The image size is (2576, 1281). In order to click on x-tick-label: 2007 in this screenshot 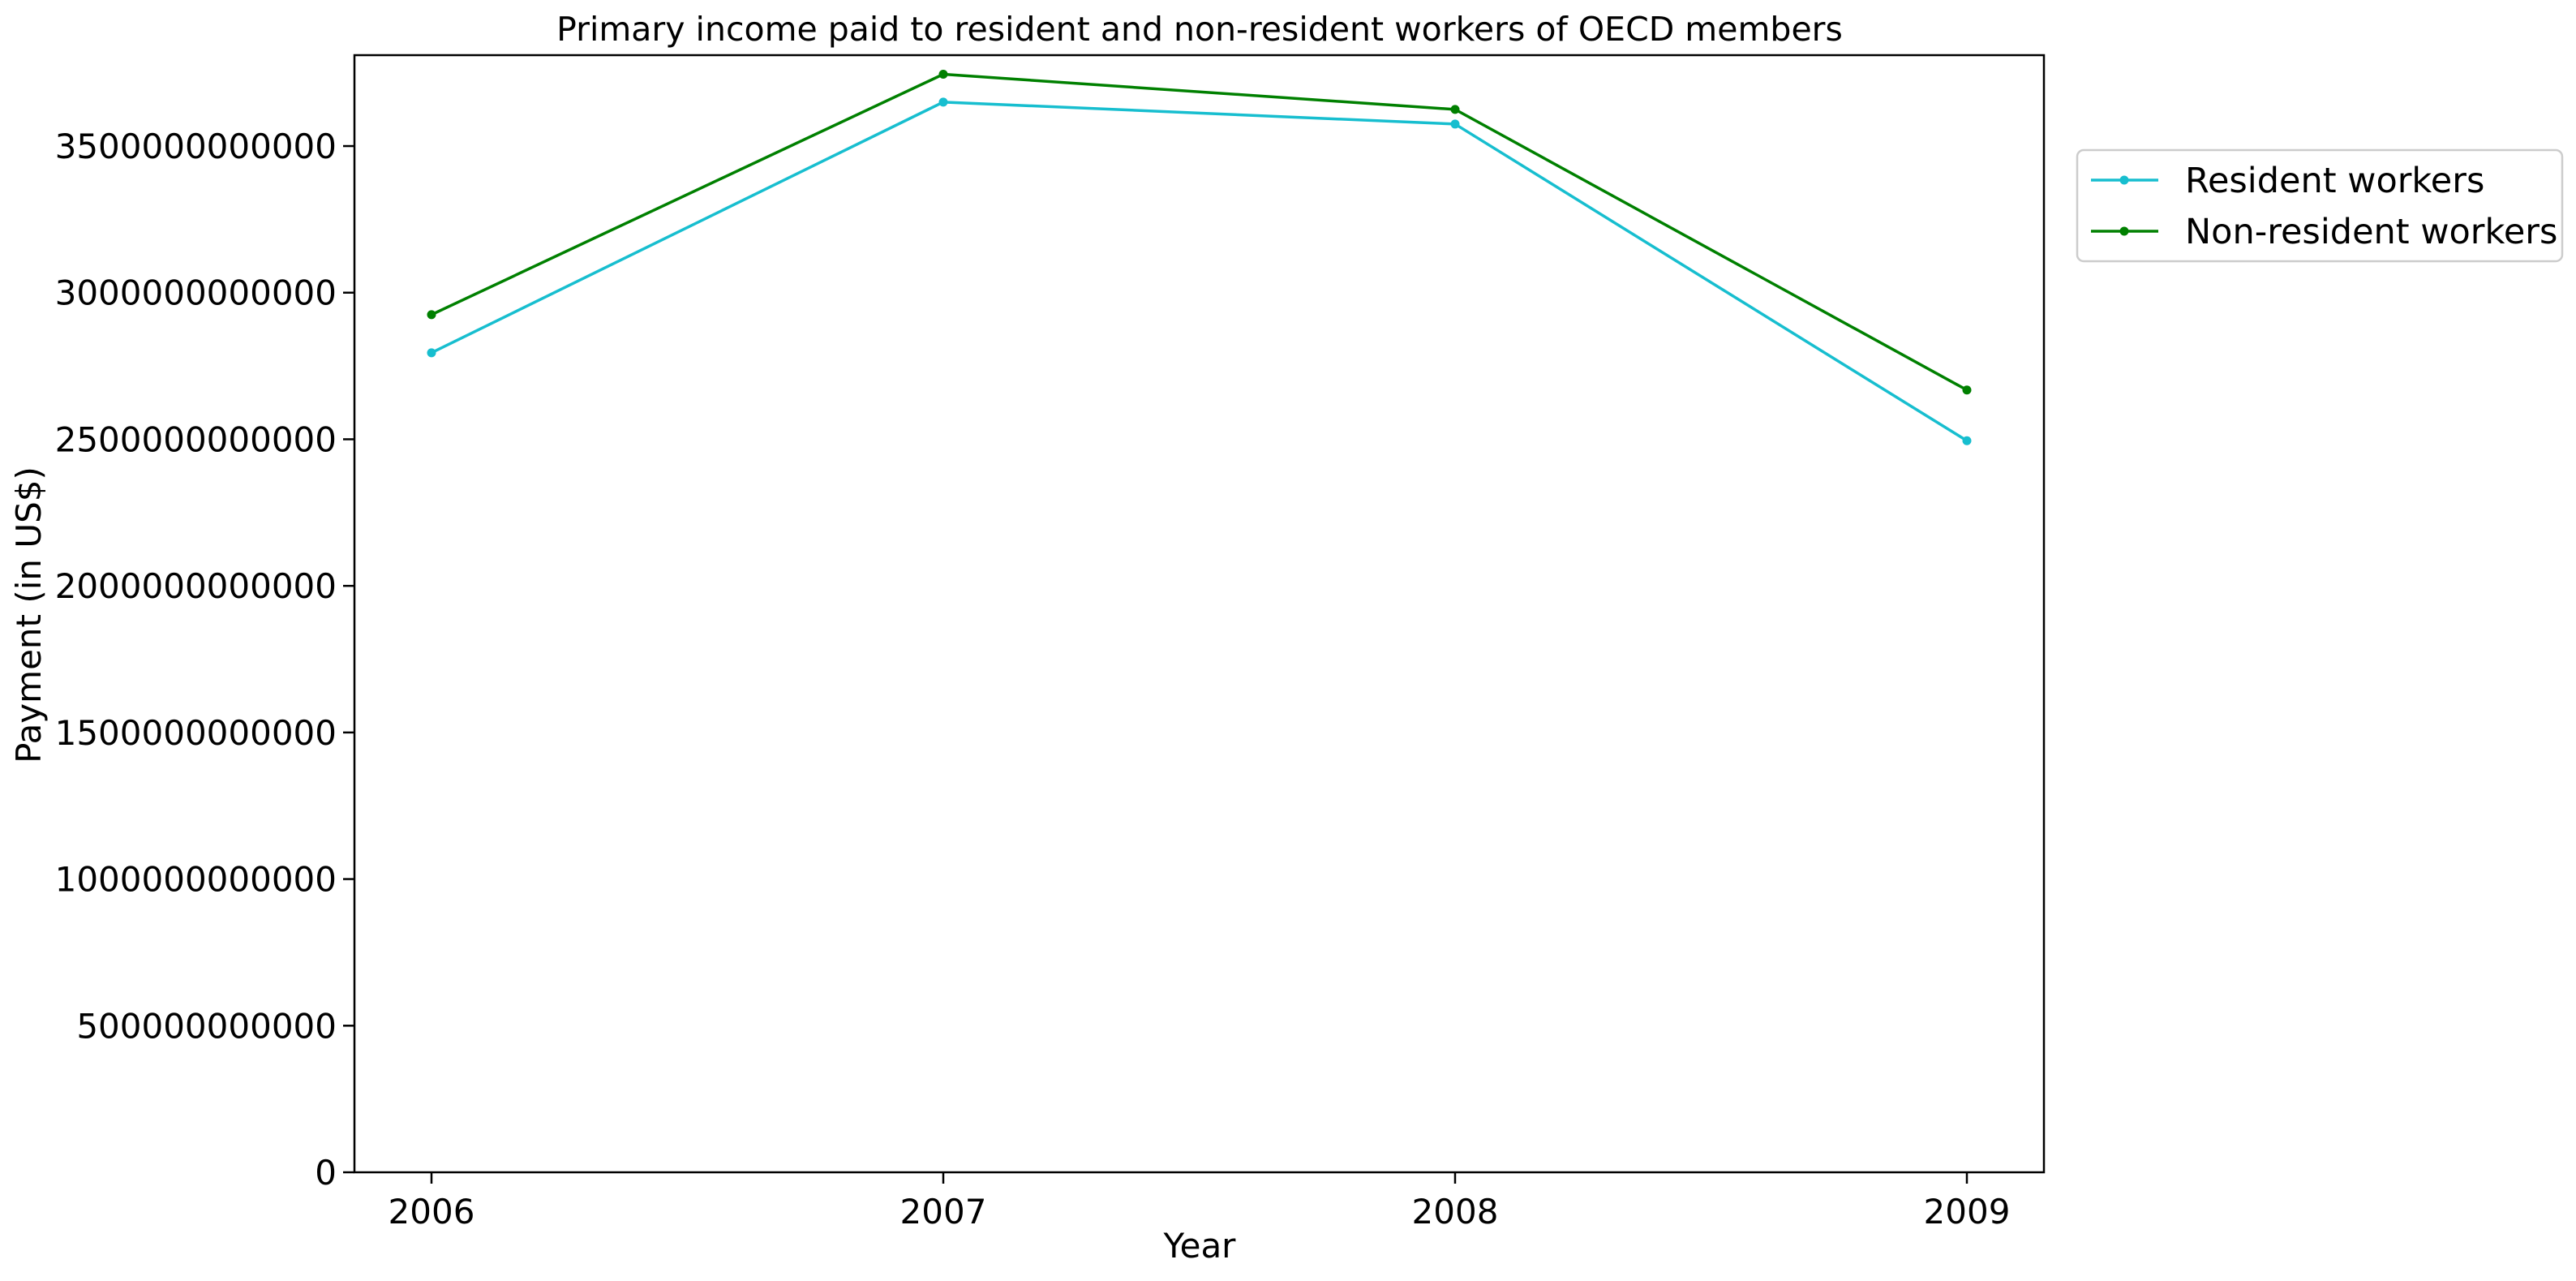, I will do `click(943, 1212)`.